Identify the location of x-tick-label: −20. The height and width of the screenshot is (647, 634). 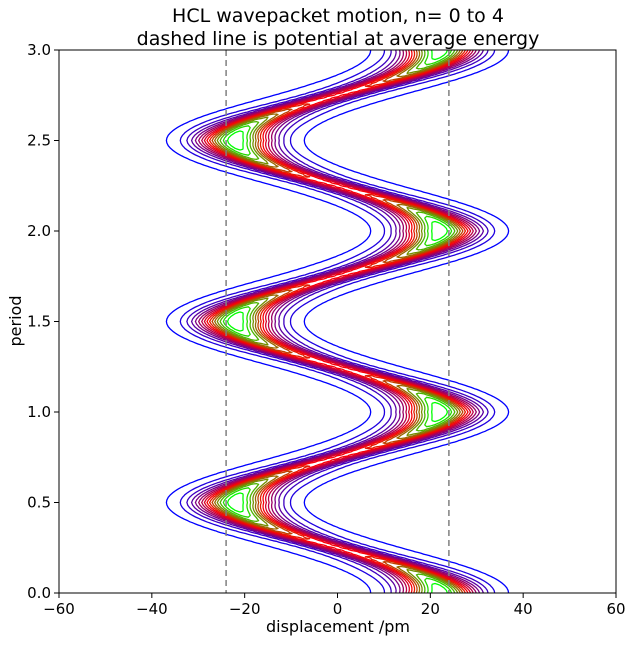
(245, 609).